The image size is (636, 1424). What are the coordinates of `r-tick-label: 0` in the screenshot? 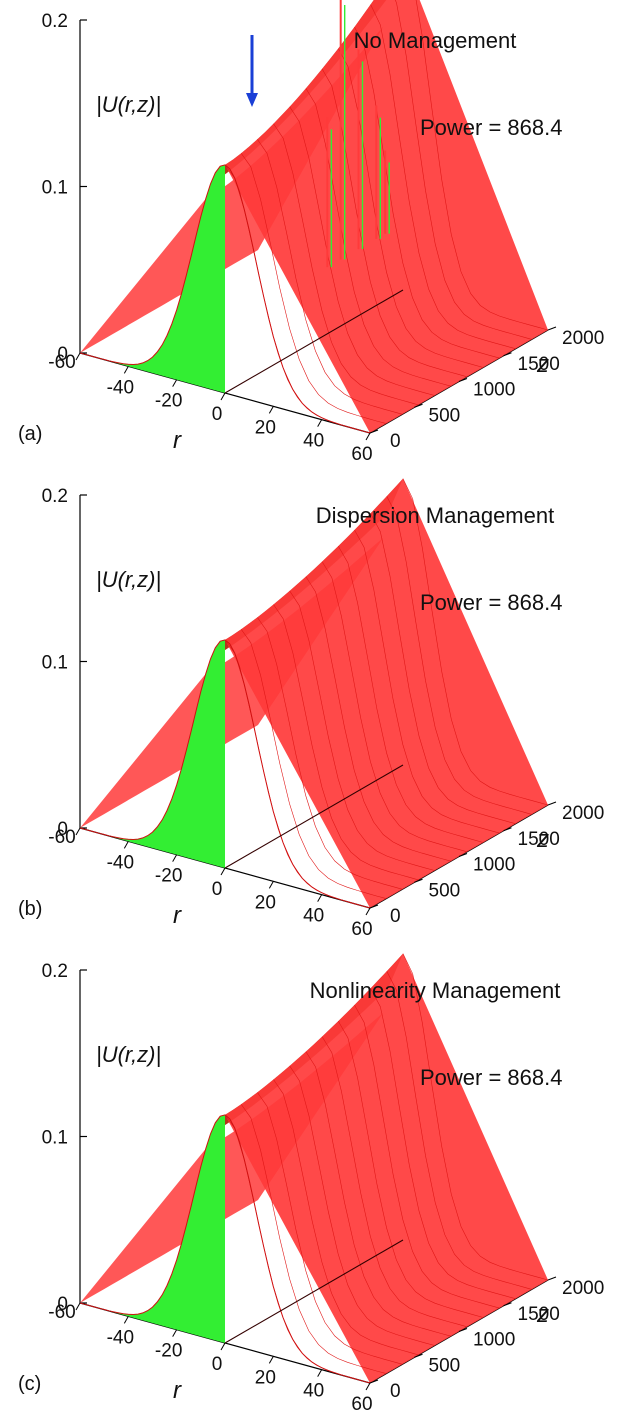 It's located at (217, 414).